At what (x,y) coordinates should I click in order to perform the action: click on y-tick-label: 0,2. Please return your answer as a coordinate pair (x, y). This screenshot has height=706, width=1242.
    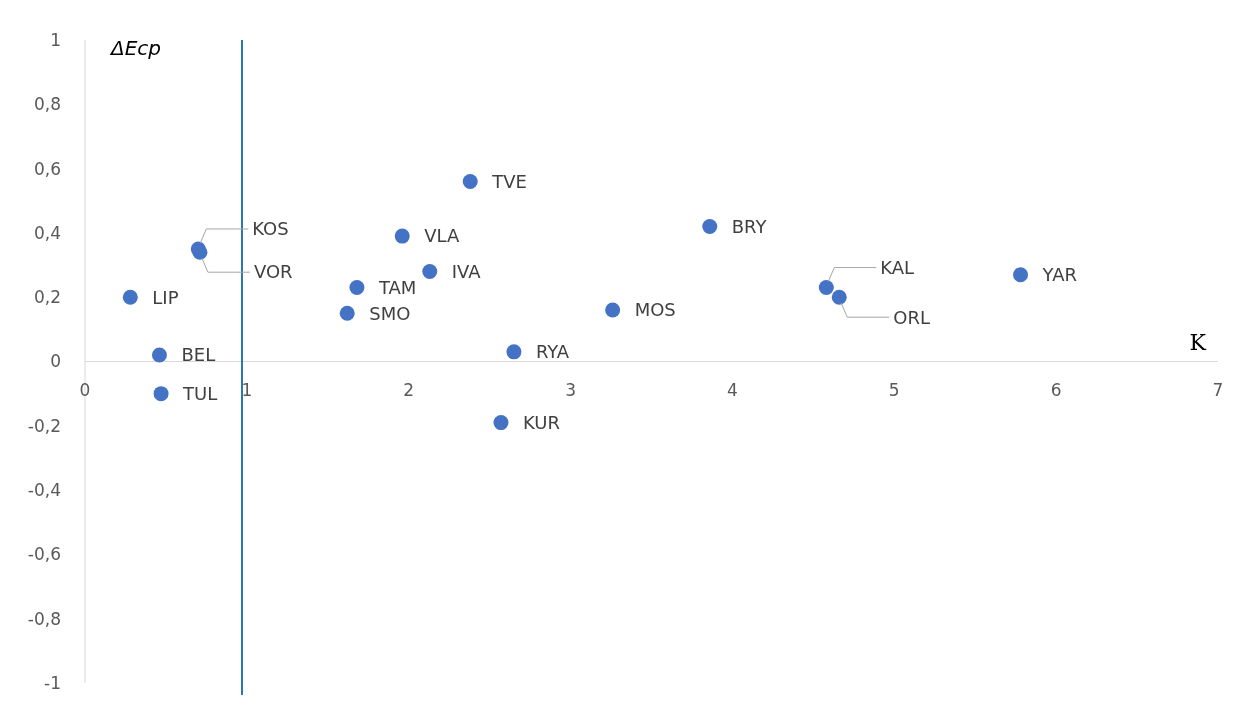
    Looking at the image, I should click on (47, 297).